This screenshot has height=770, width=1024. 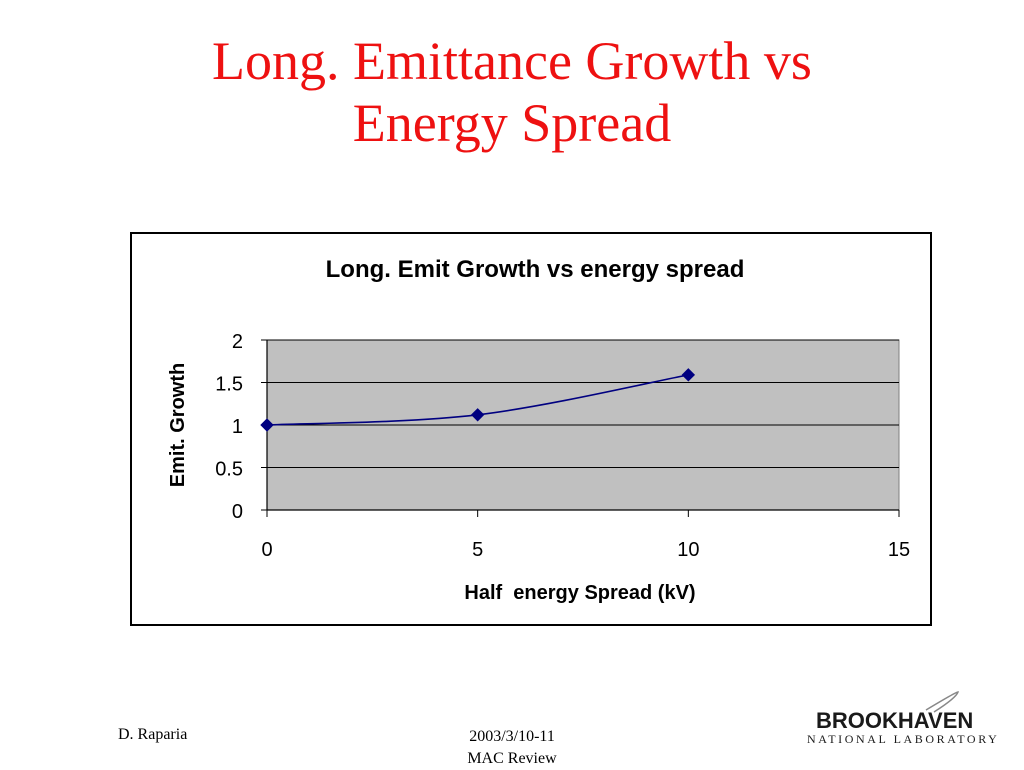 What do you see at coordinates (585, 535) in the screenshot?
I see `x-axis-ticks: 0 5 10 15` at bounding box center [585, 535].